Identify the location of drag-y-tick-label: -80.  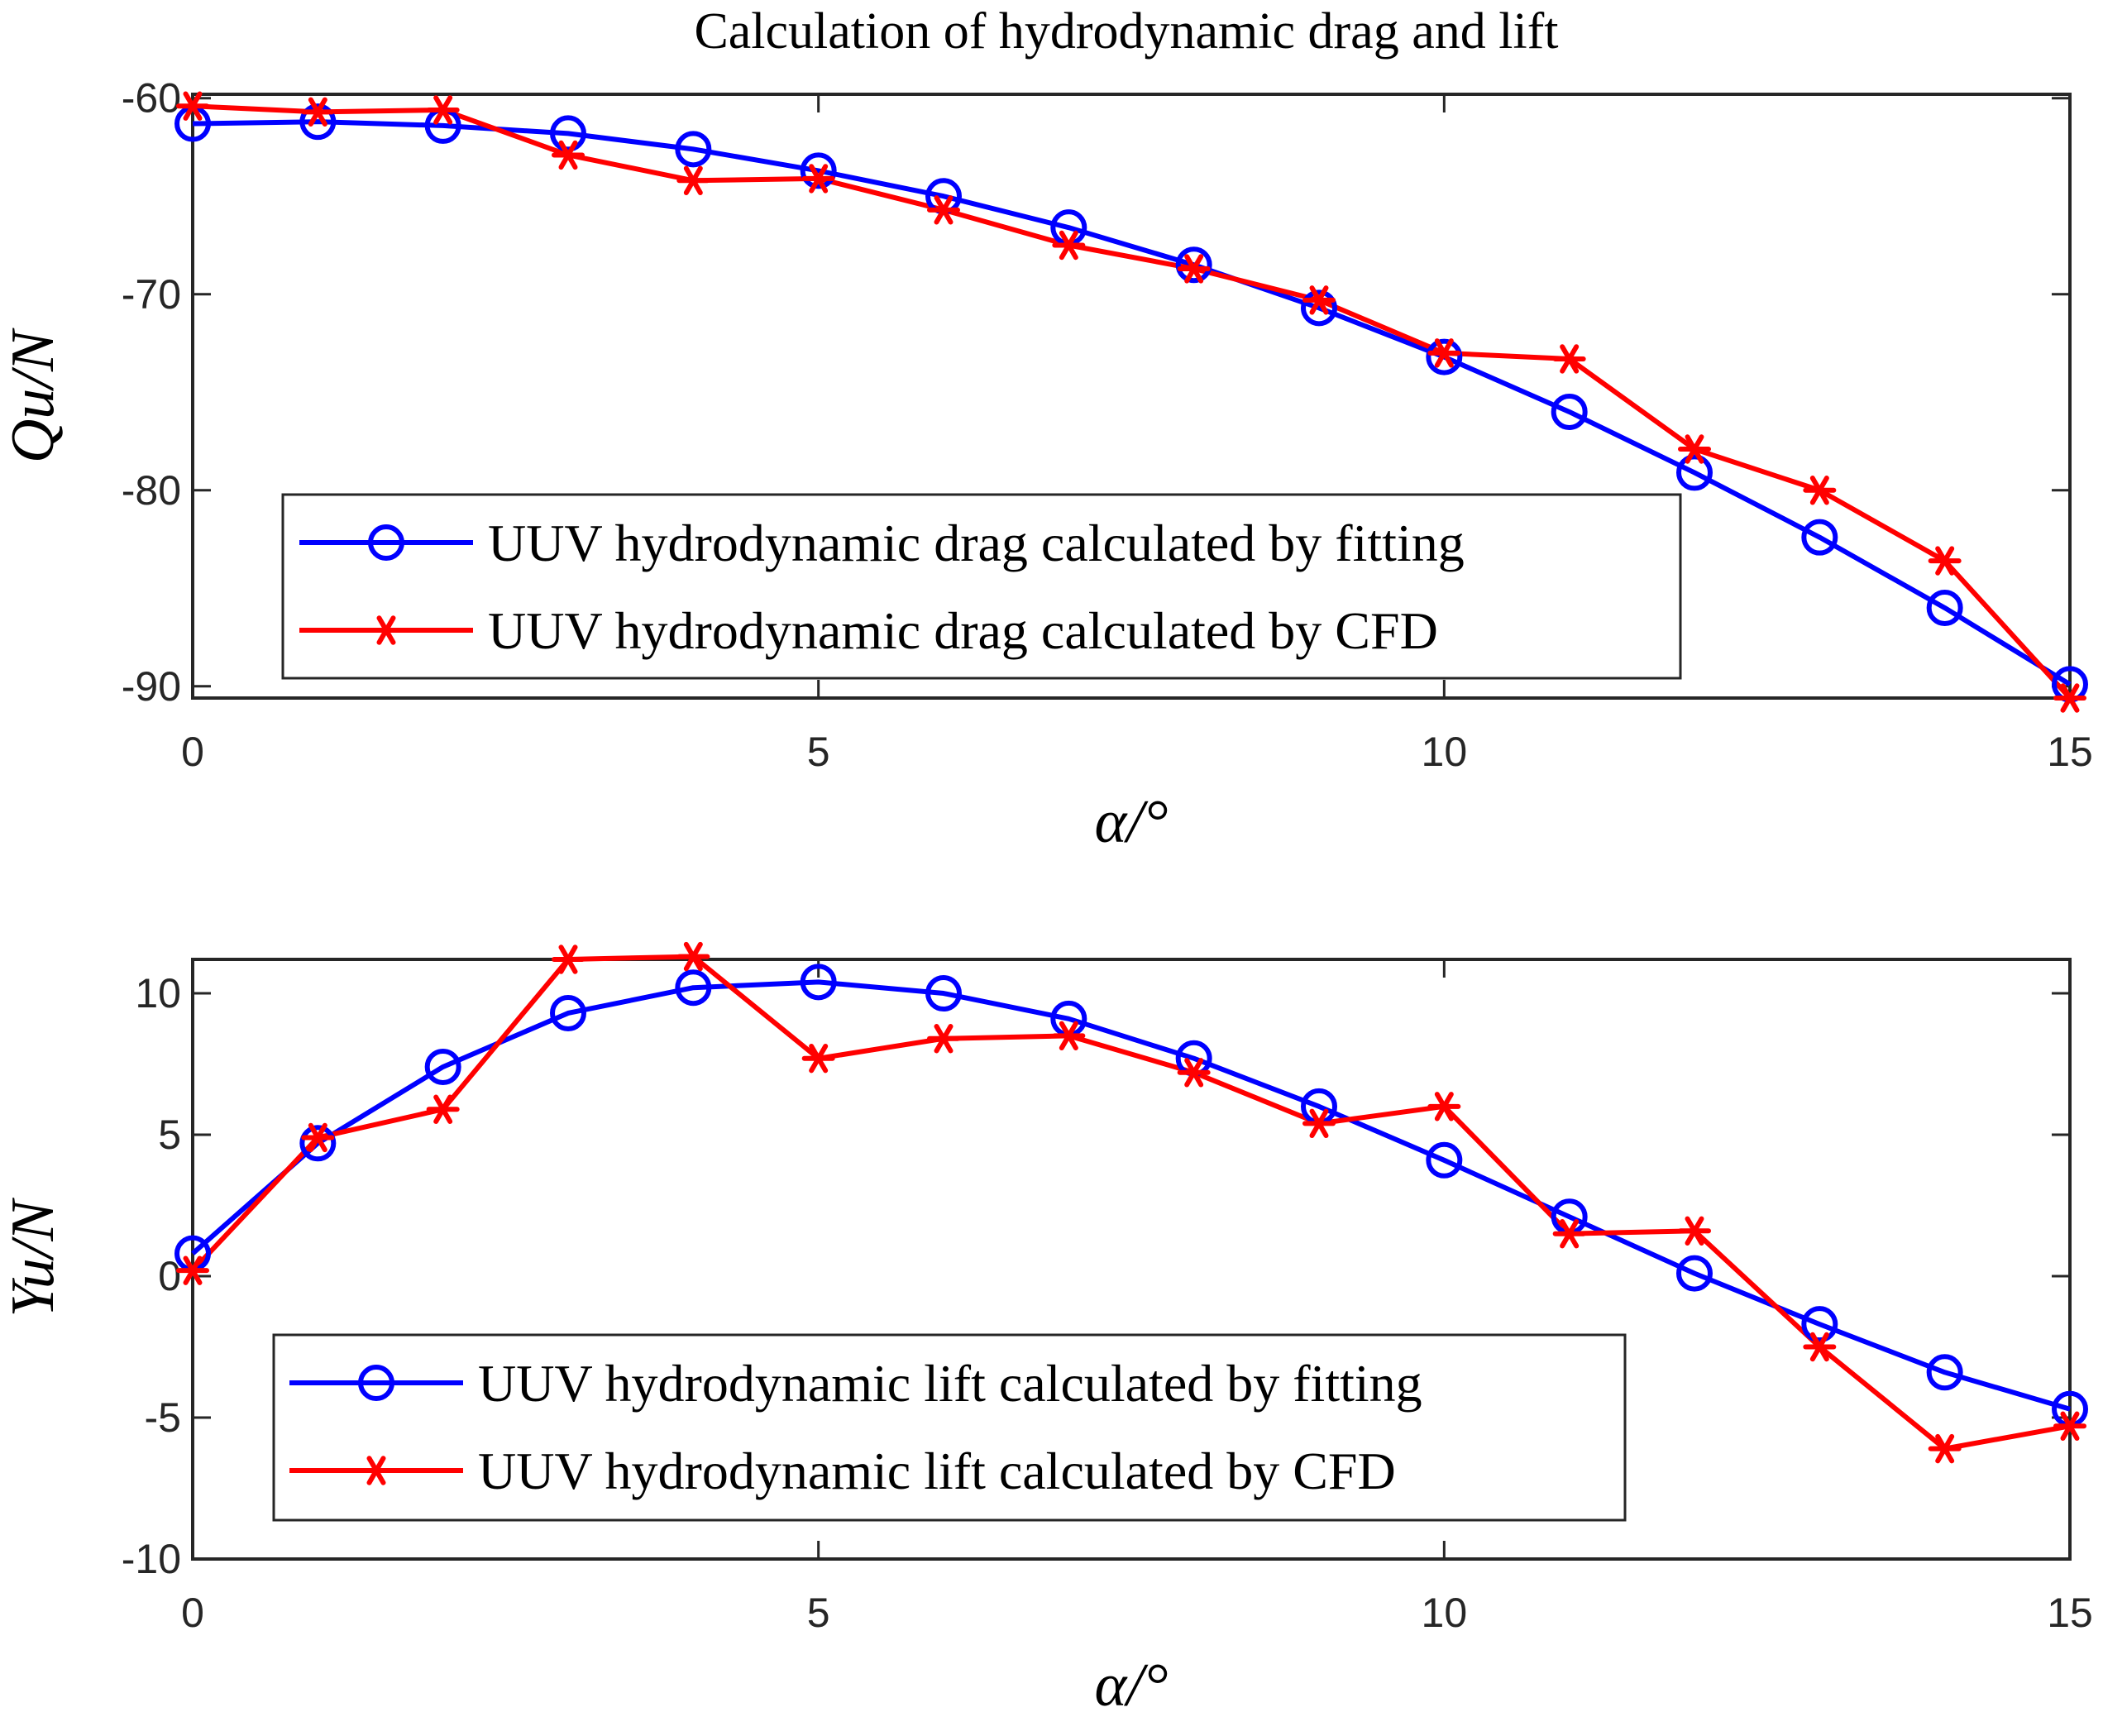
(151, 490).